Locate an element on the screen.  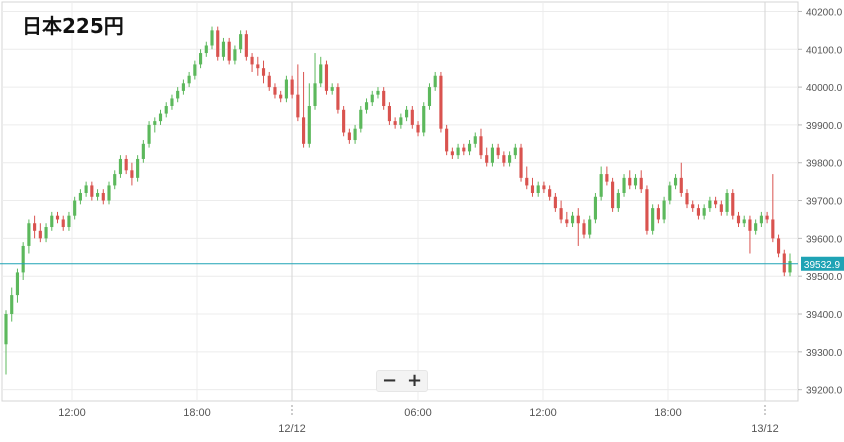
zoom-out-button: − is located at coordinates (389, 380).